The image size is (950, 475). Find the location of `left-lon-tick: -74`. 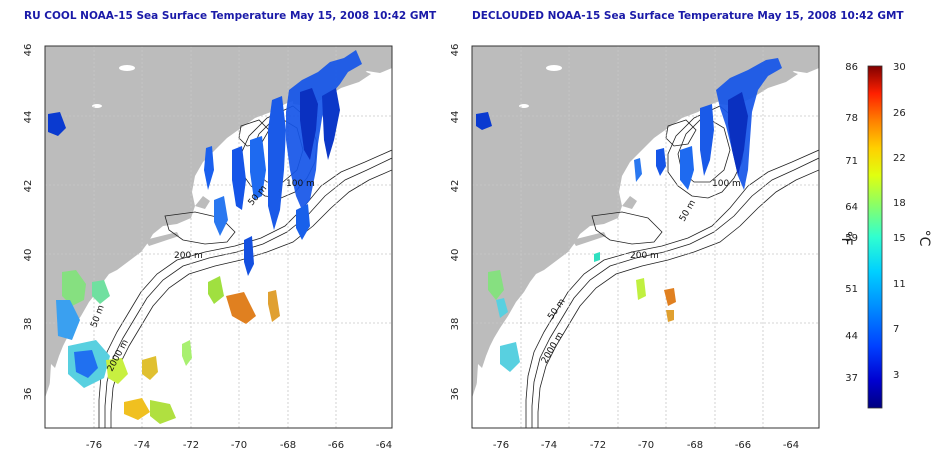

left-lon-tick: -74 is located at coordinates (142, 445).